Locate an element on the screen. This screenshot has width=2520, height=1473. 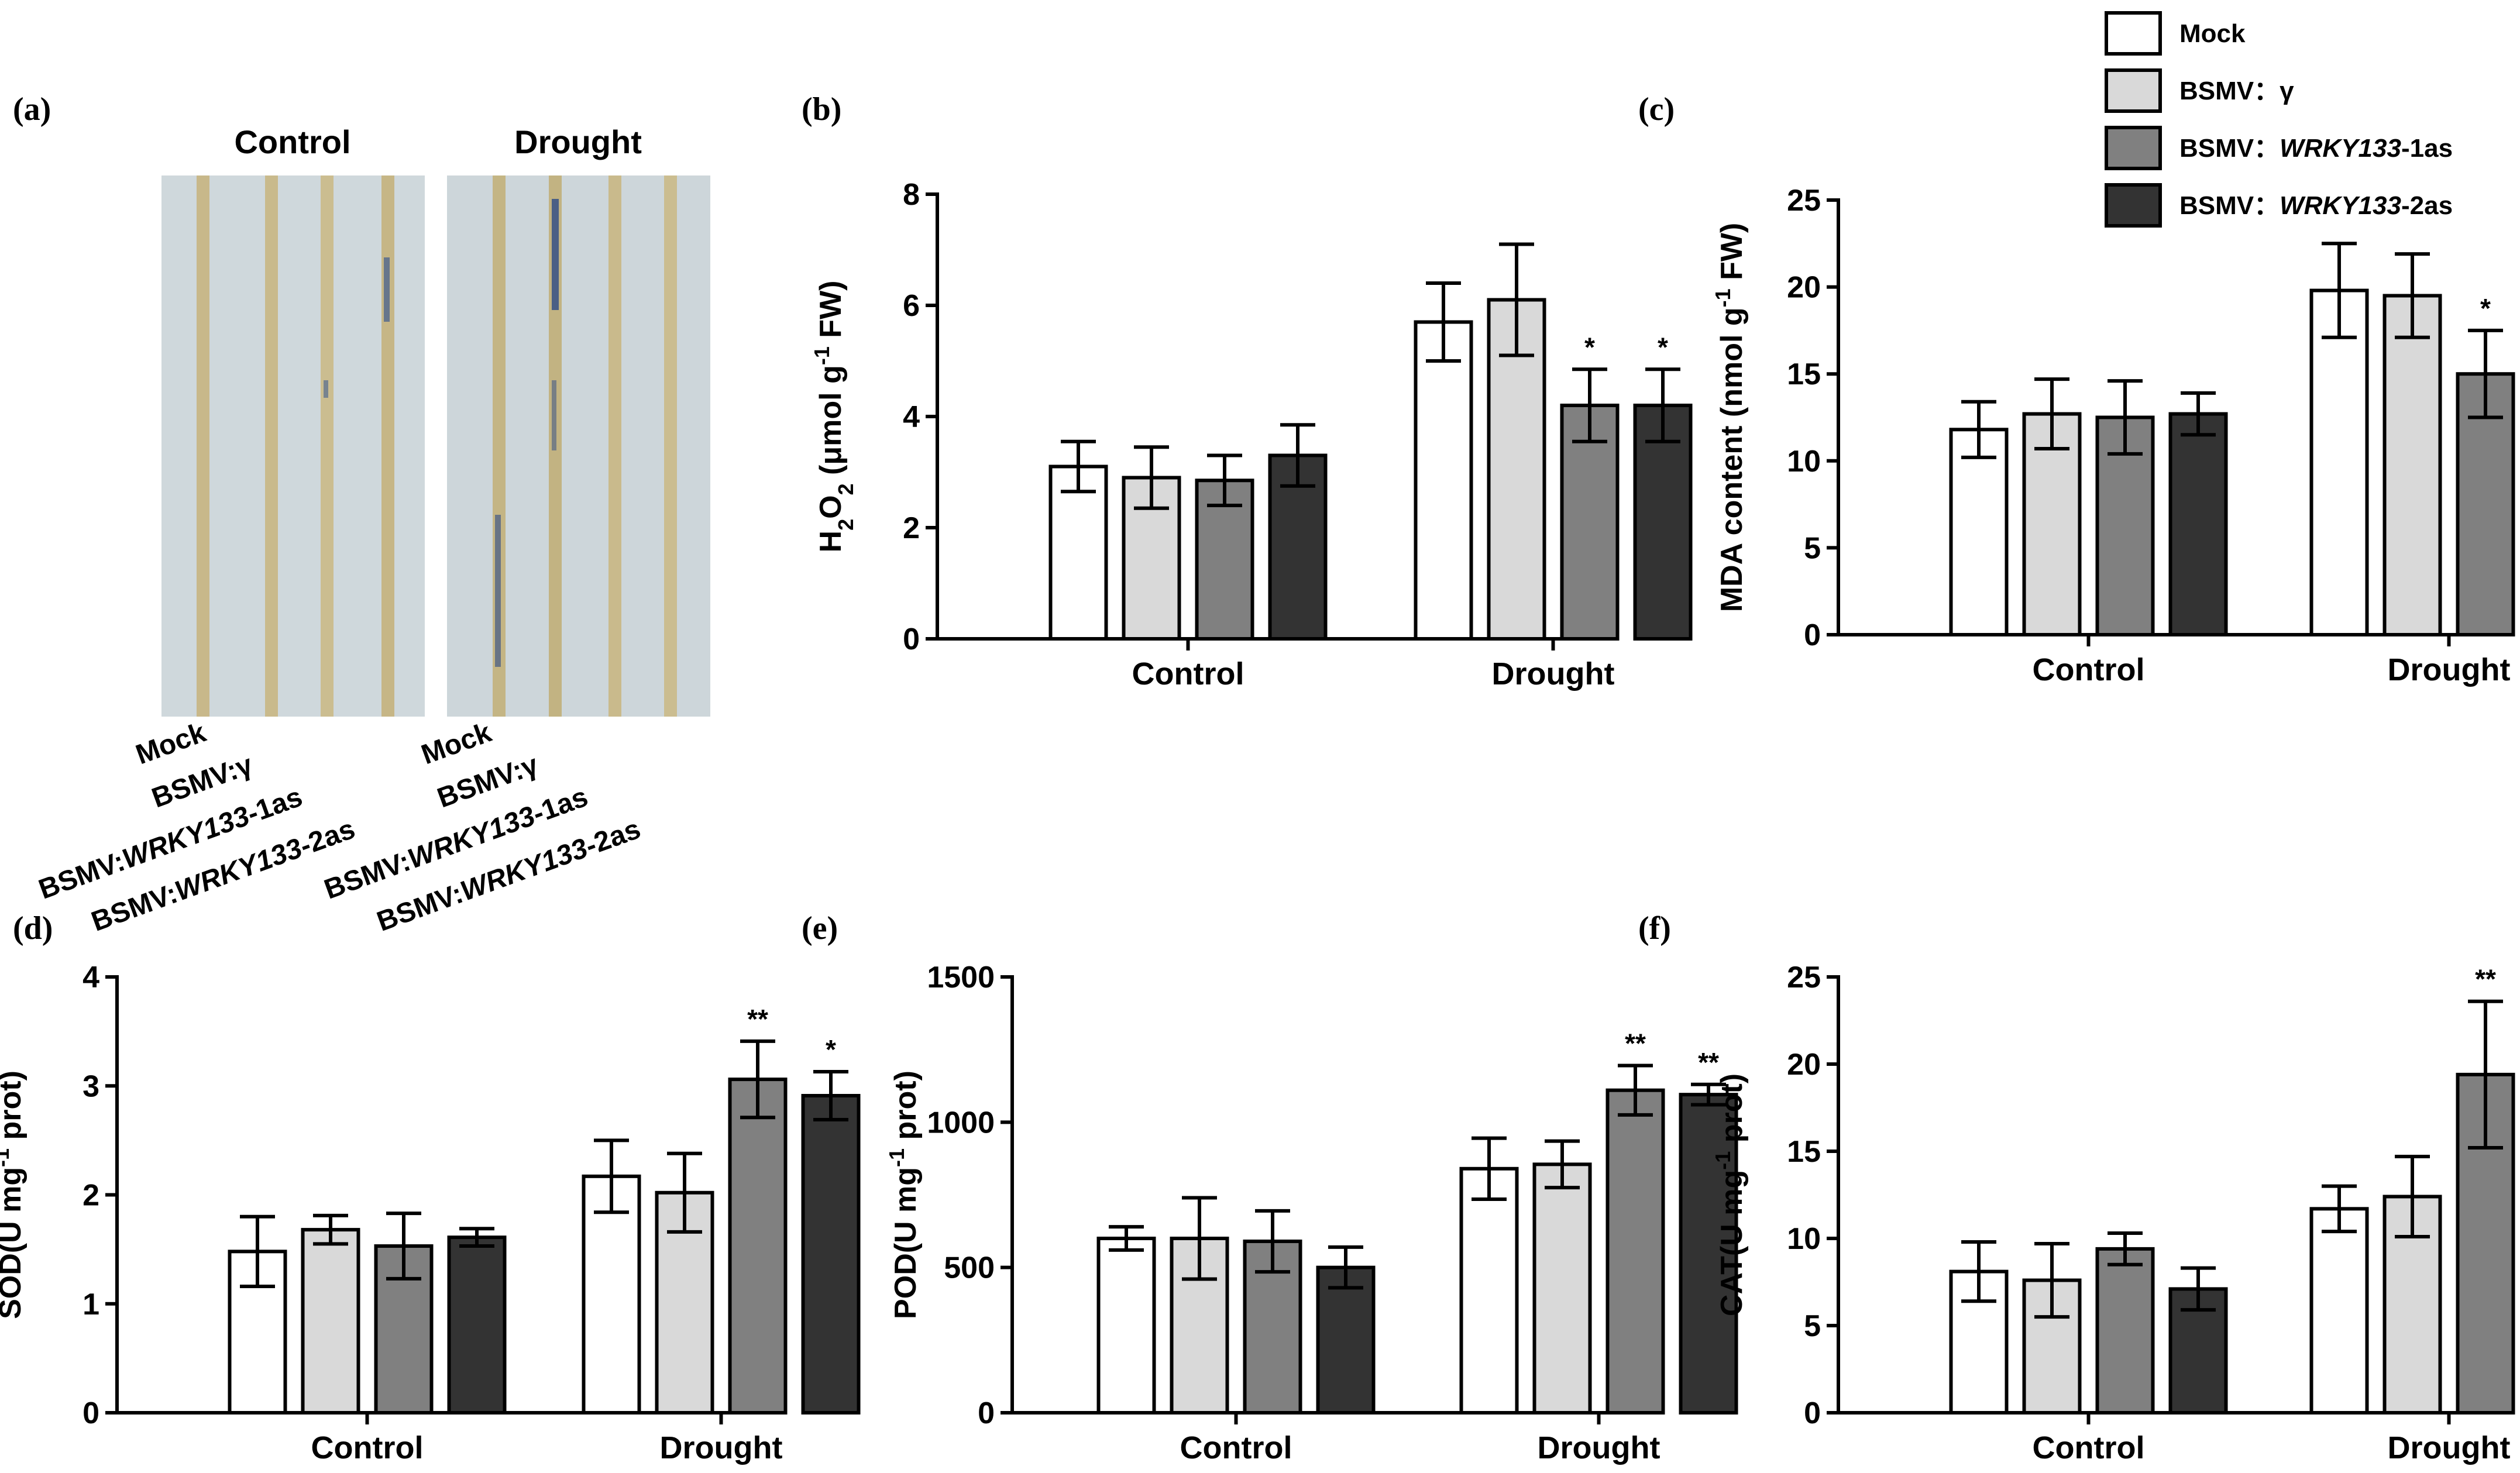
x-group-label: Control is located at coordinates (367, 1447).